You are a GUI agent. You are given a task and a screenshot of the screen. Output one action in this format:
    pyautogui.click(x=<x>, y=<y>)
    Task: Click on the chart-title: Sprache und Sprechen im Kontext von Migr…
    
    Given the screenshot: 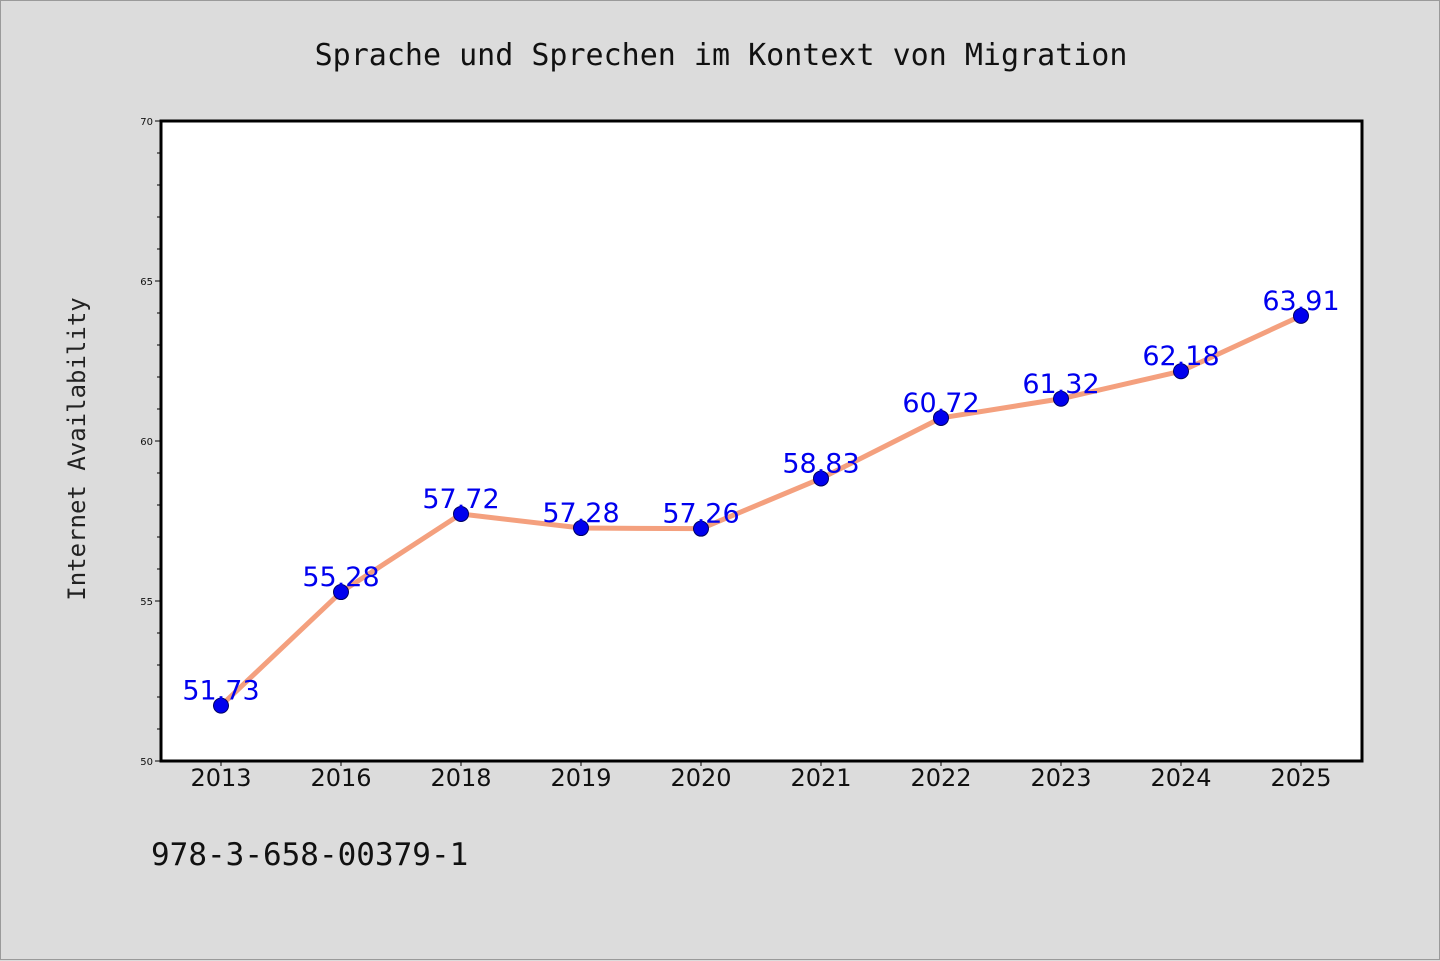 What is the action you would take?
    pyautogui.click(x=721, y=55)
    